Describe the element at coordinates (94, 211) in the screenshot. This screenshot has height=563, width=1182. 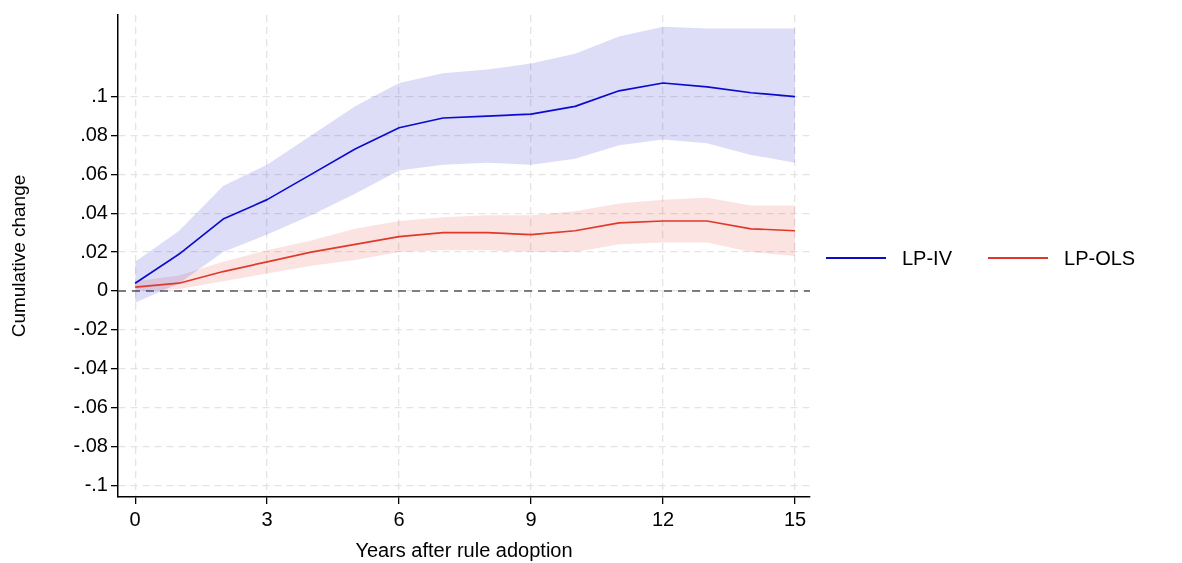
I see `y-tick-label: .04` at that location.